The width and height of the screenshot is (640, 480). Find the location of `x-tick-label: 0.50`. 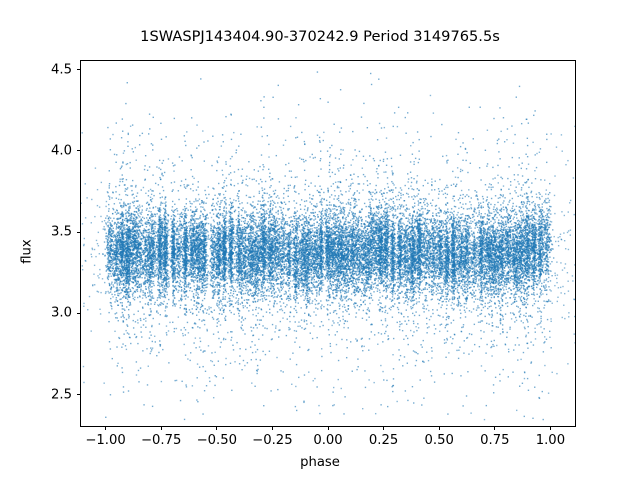

x-tick-label: 0.50 is located at coordinates (439, 440).